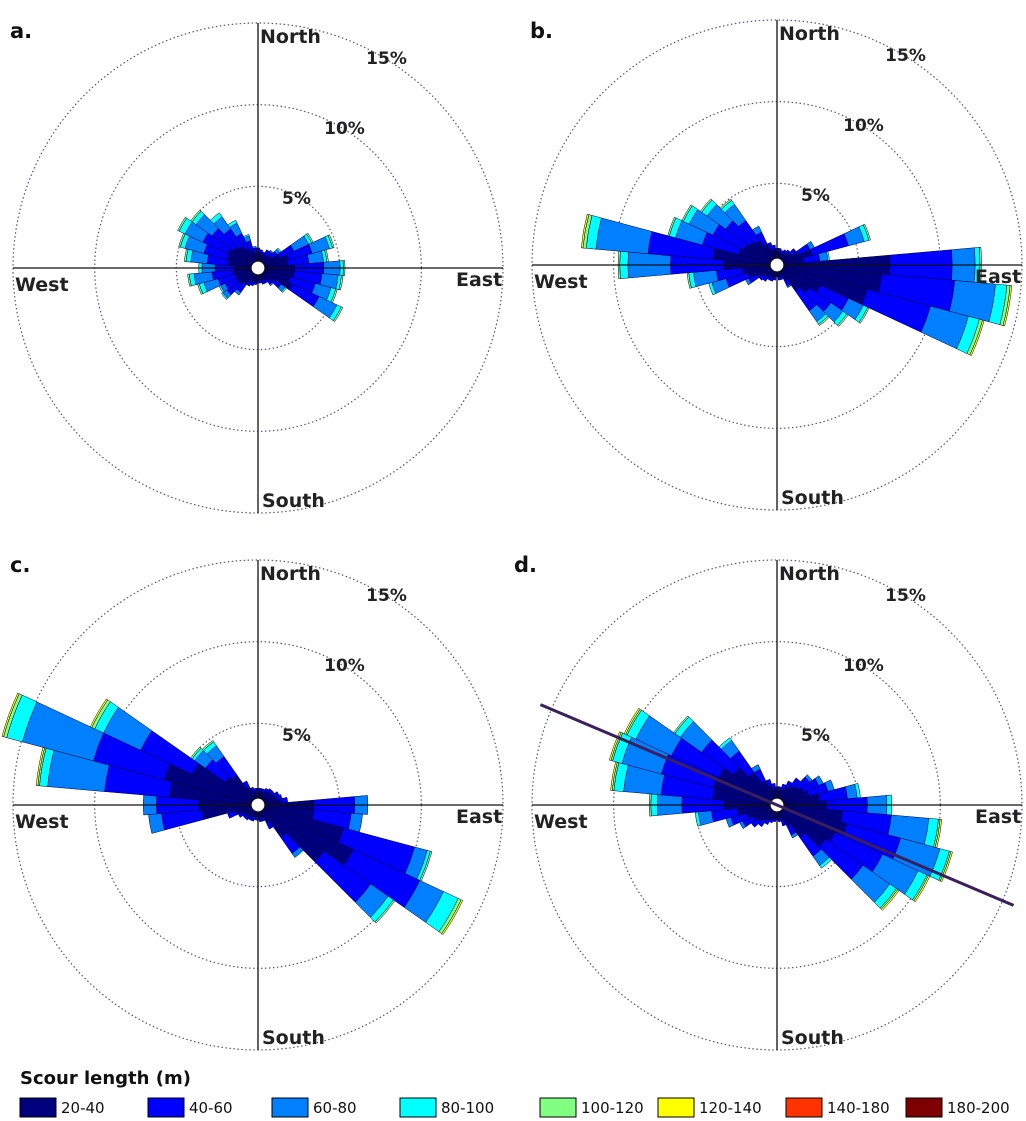 The image size is (1026, 1121). I want to click on legend-label: 40-60, so click(211, 1108).